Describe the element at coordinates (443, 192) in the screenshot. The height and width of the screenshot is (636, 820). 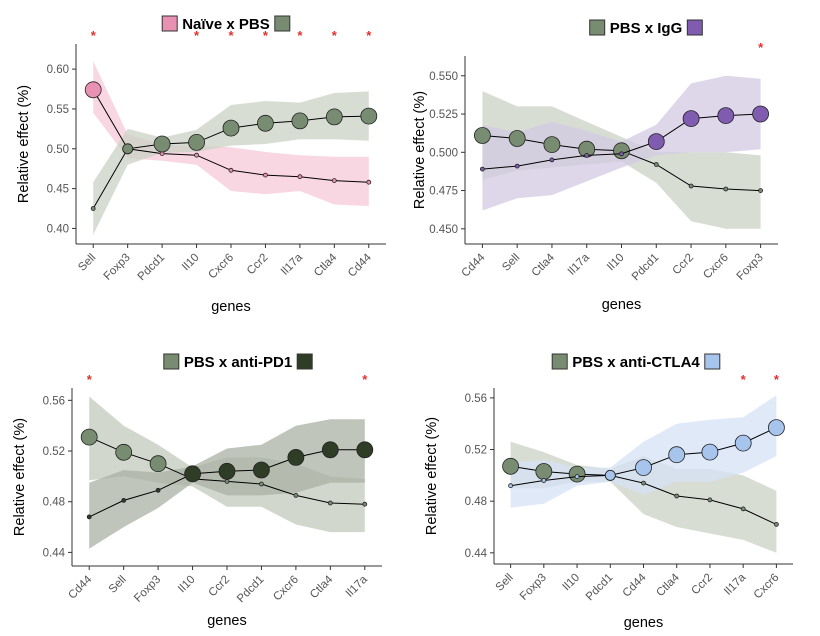
I see `y-tick-label: 0.475` at that location.